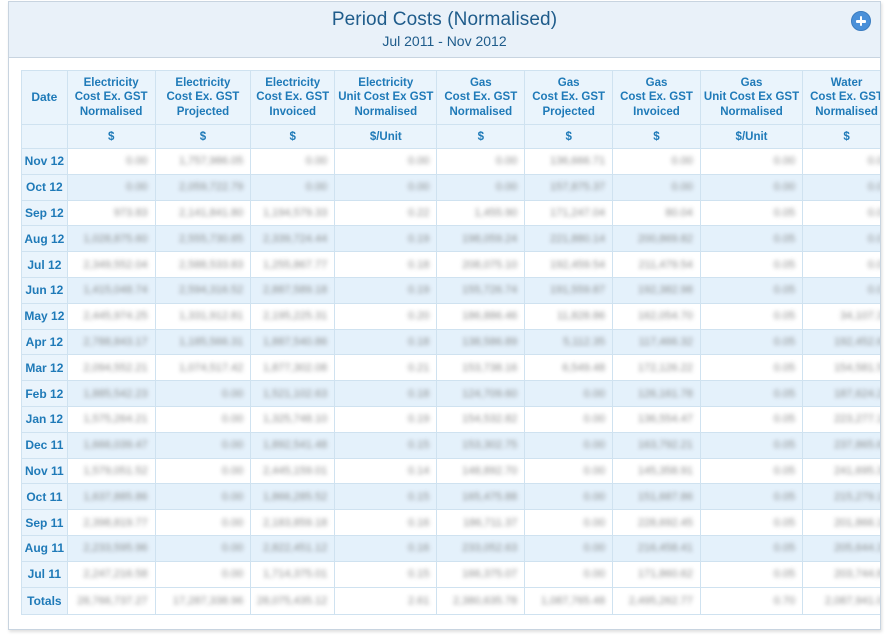  Describe the element at coordinates (656, 600) in the screenshot. I see `totals-cell: 2,495,262.77` at that location.